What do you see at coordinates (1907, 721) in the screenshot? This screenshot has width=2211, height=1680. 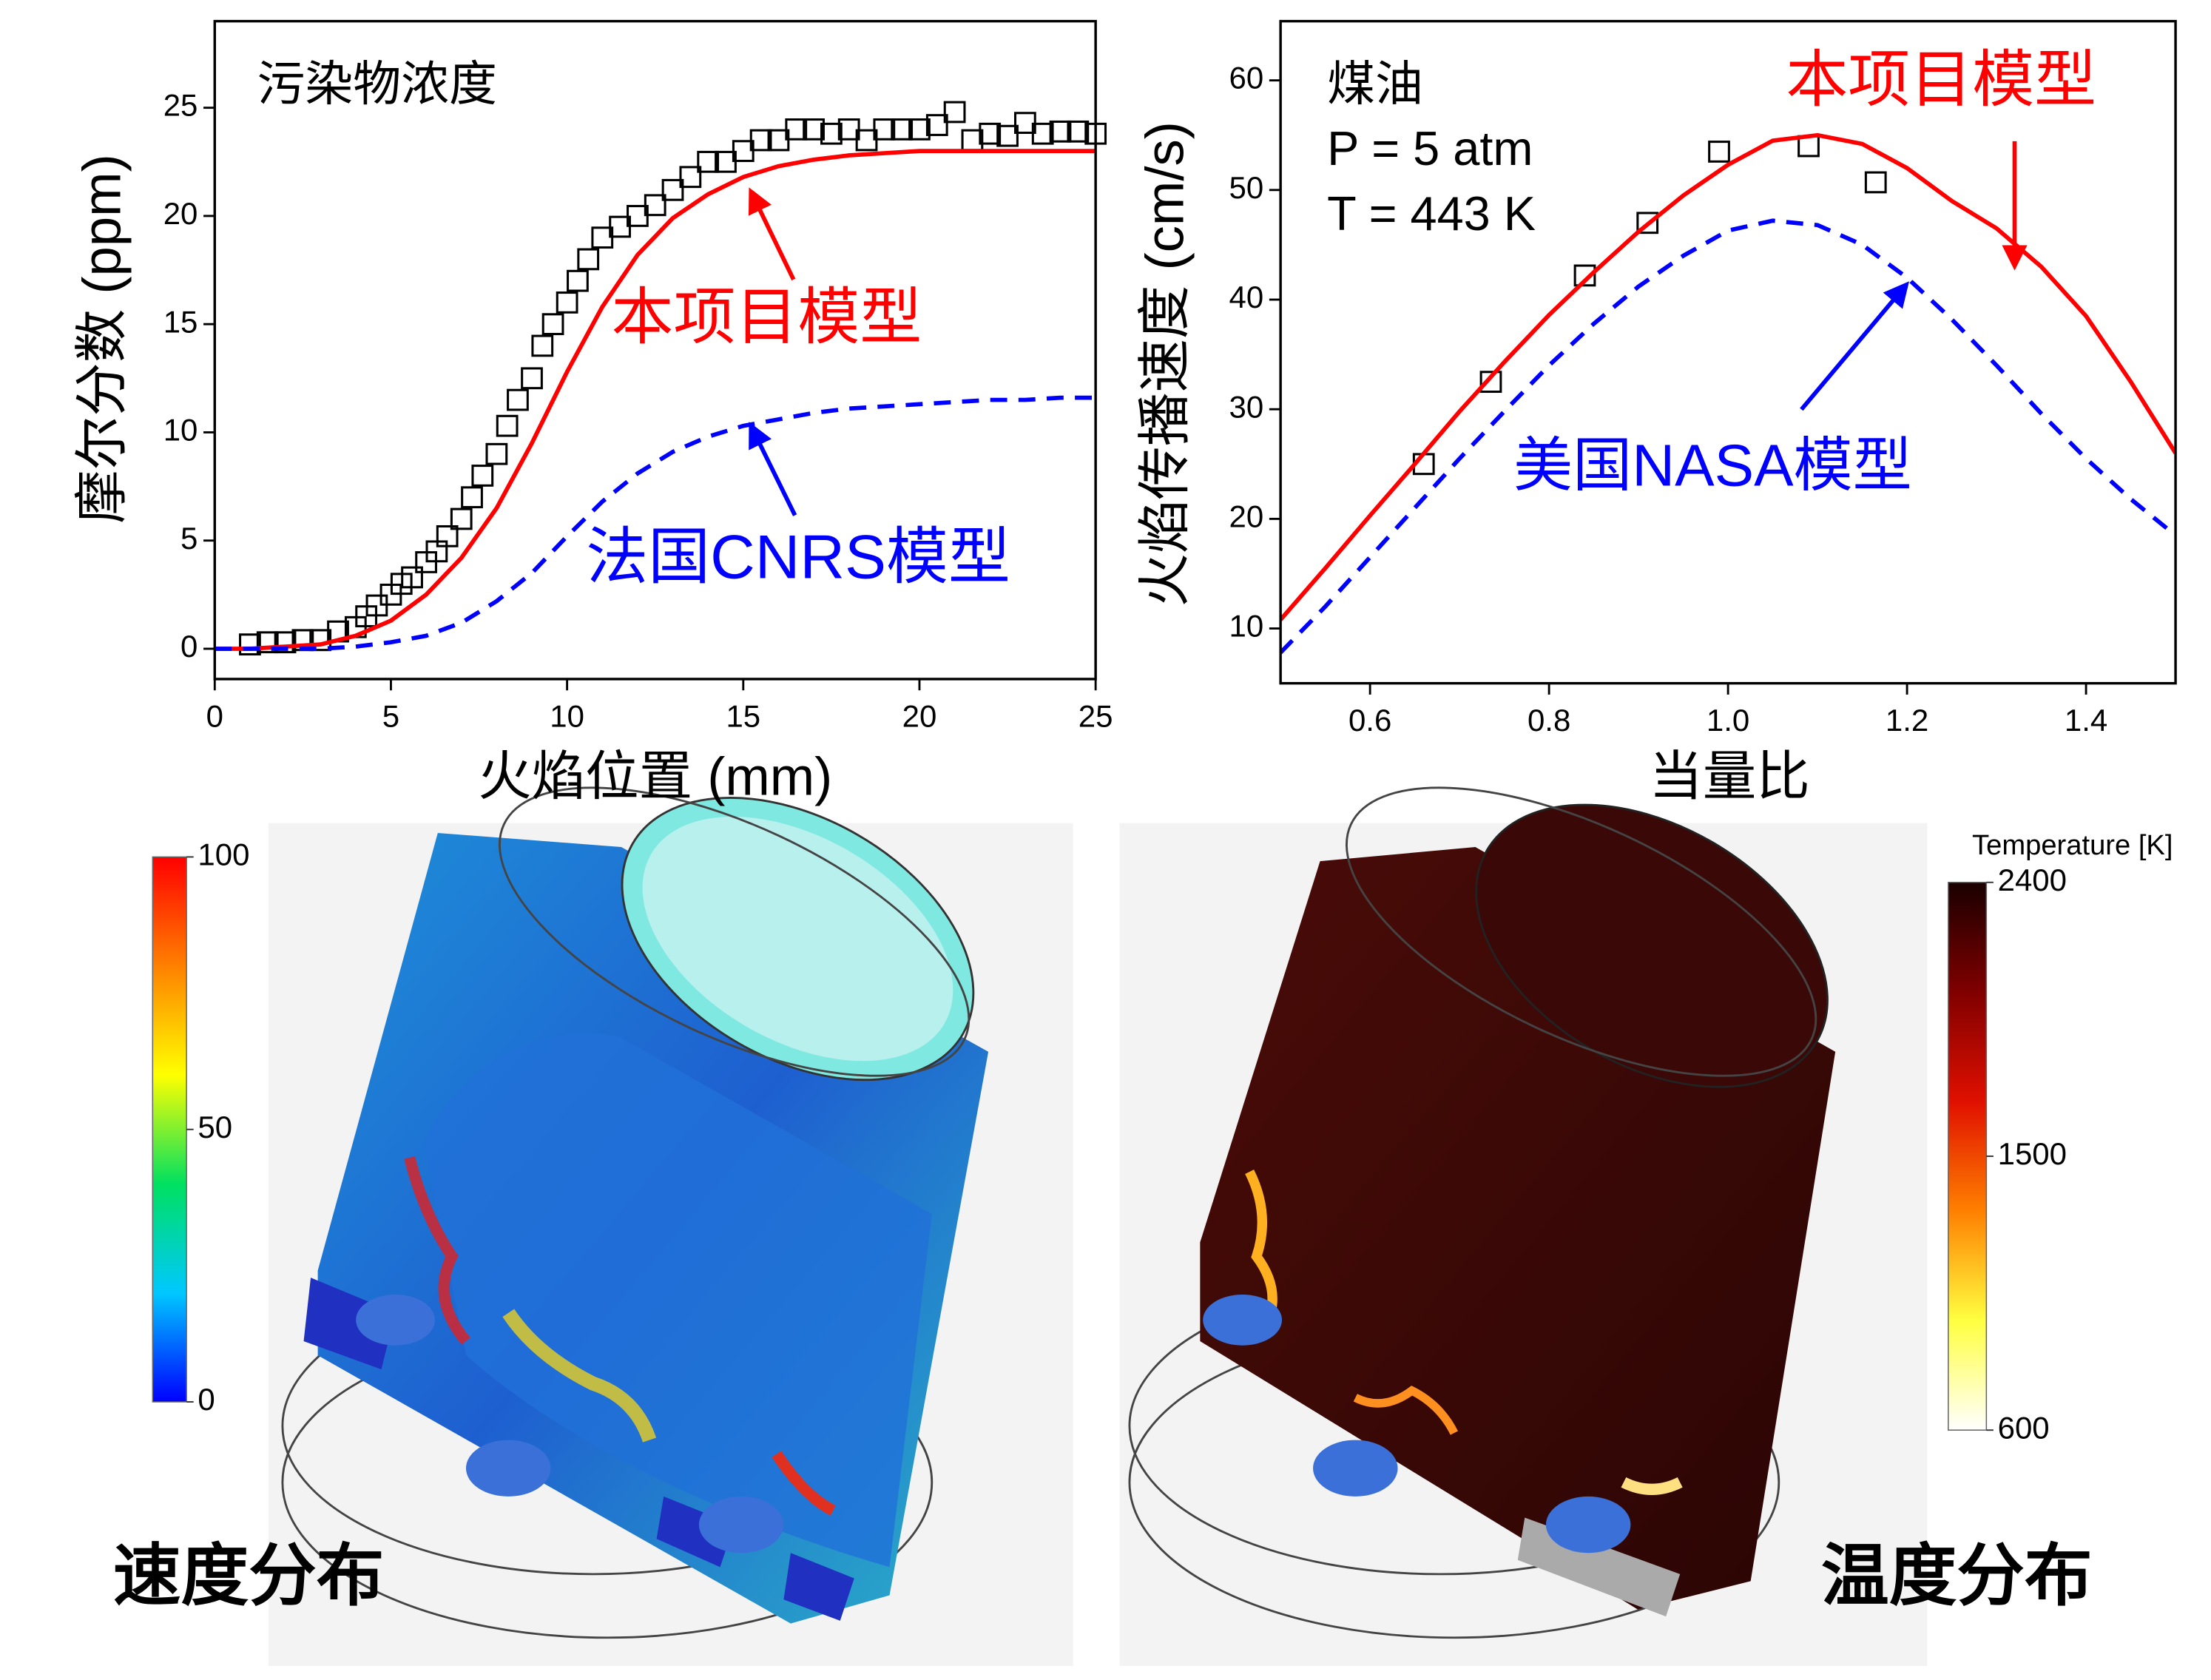 I see `x-tick-label: 1.2` at bounding box center [1907, 721].